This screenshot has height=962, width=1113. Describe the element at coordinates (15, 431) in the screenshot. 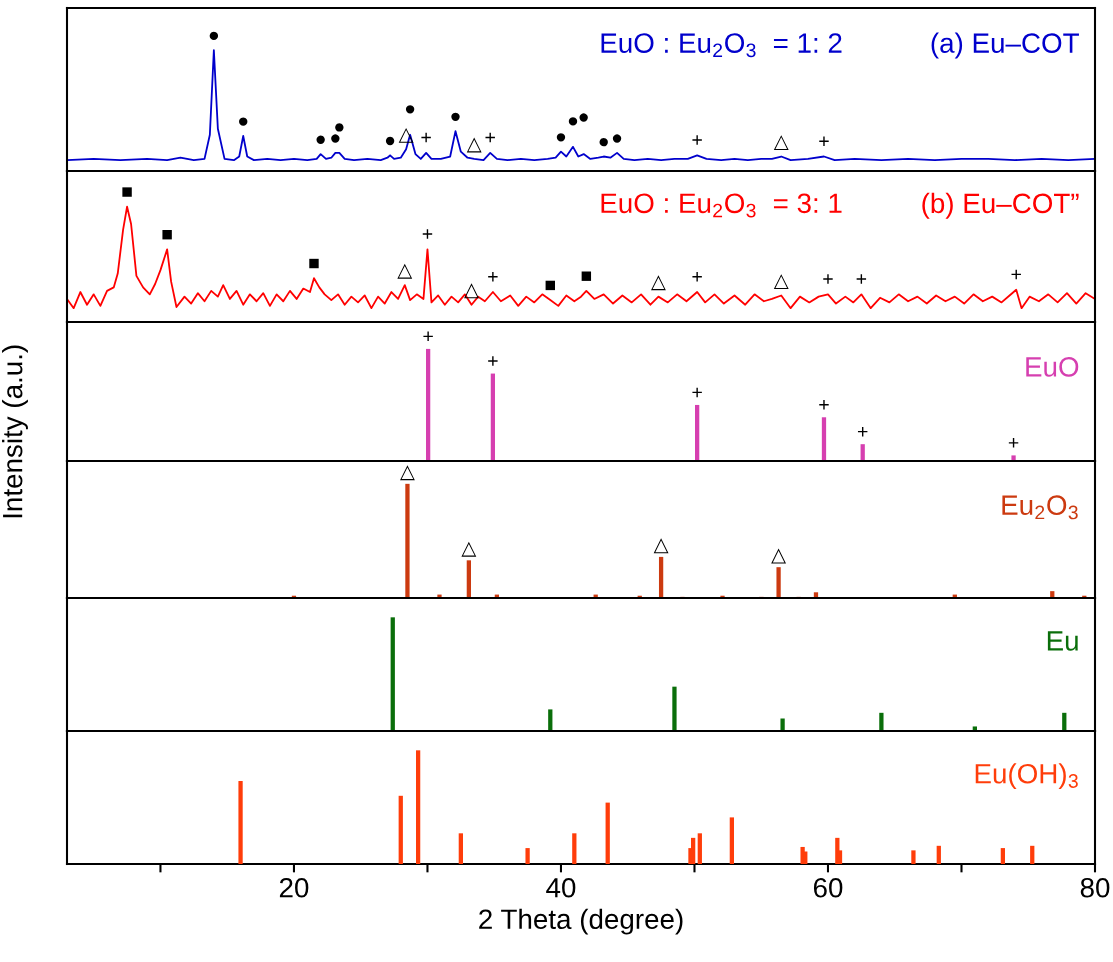

I see `y-axis-title: Intensity (a.u.)` at that location.